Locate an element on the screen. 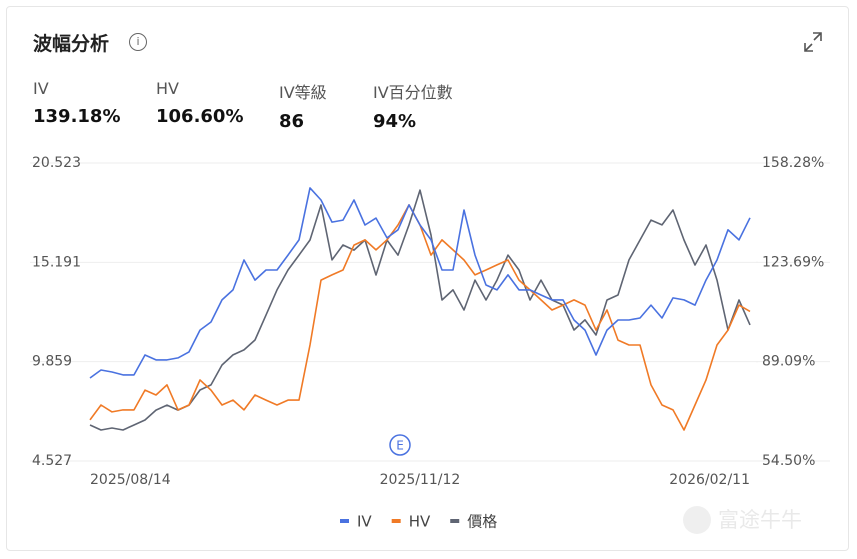  x-tick-label: 2025/11/12 is located at coordinates (420, 480).